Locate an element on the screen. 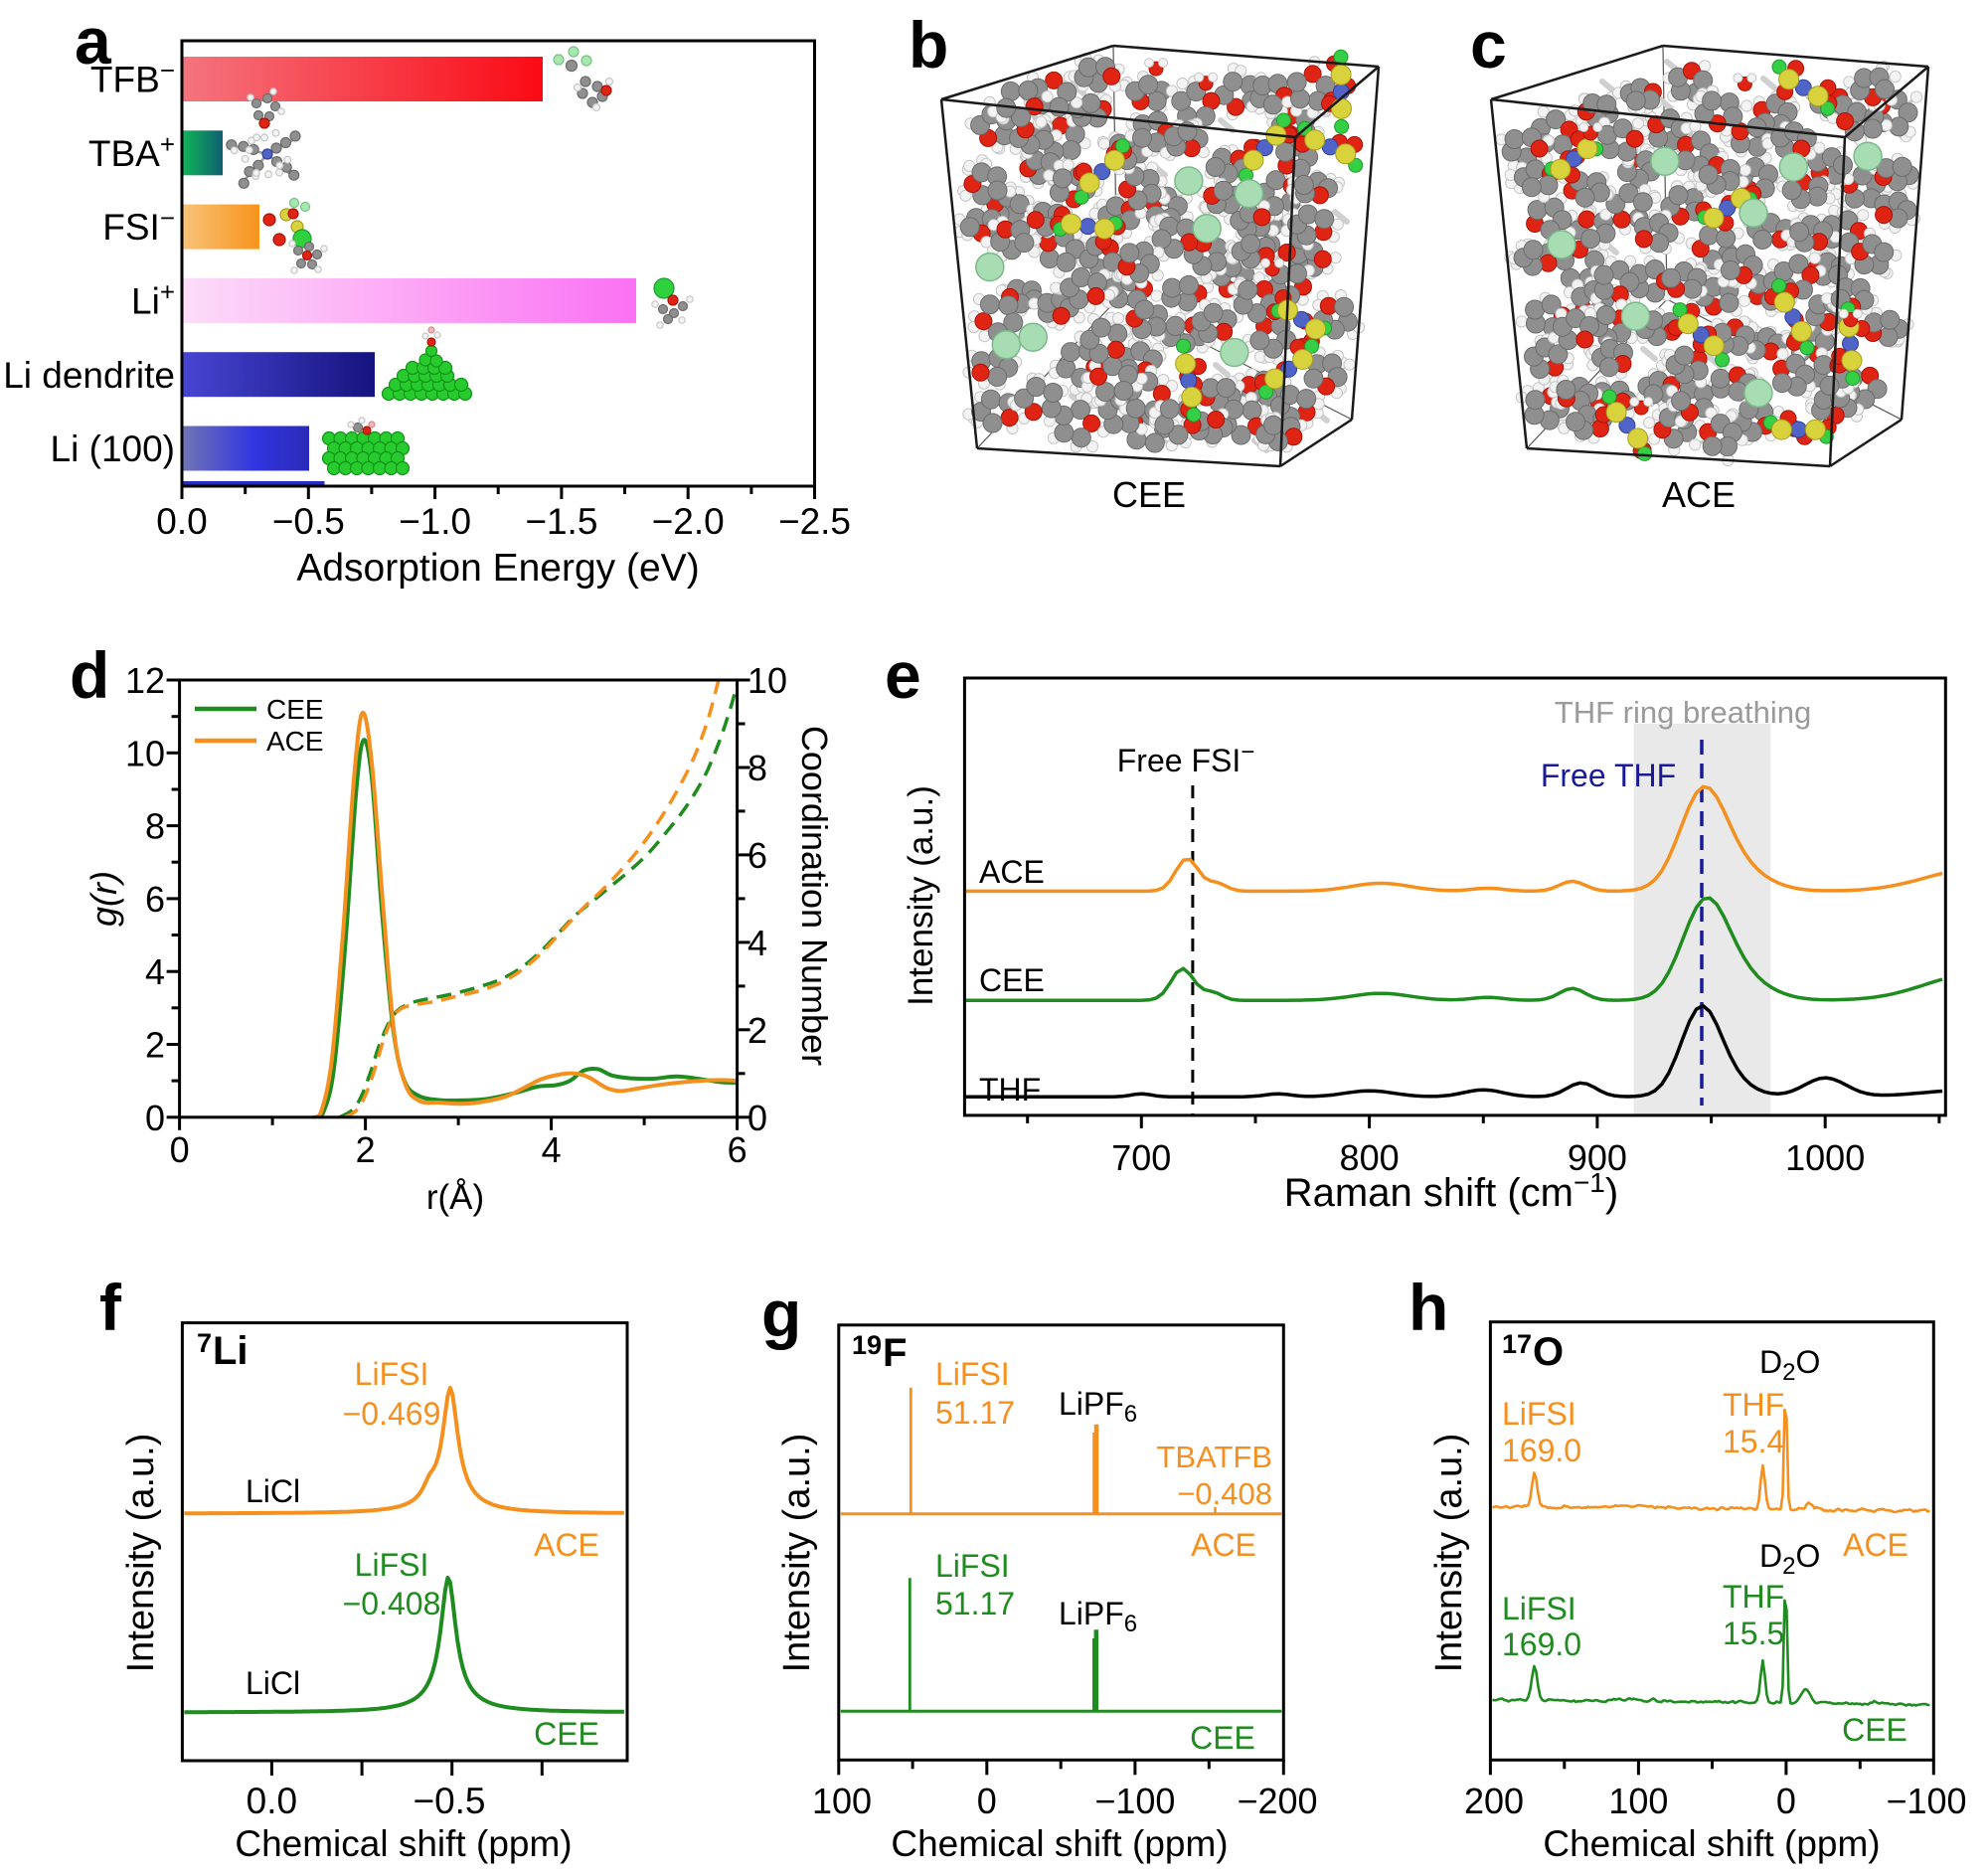 The image size is (1988, 1875). svg-text: 700 is located at coordinates (1141, 1157).